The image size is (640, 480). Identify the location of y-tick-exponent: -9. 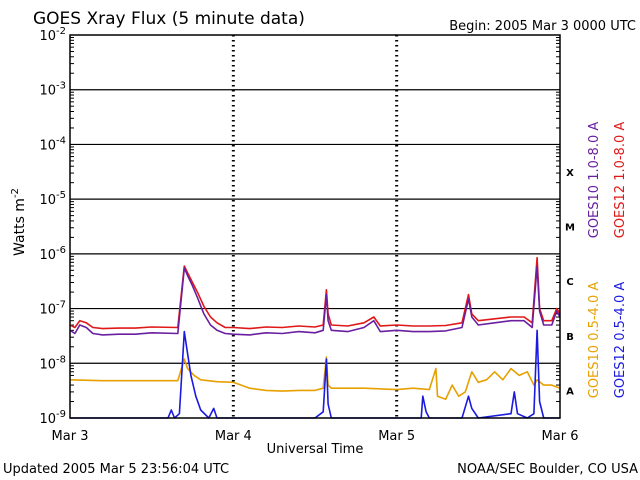
(61, 414).